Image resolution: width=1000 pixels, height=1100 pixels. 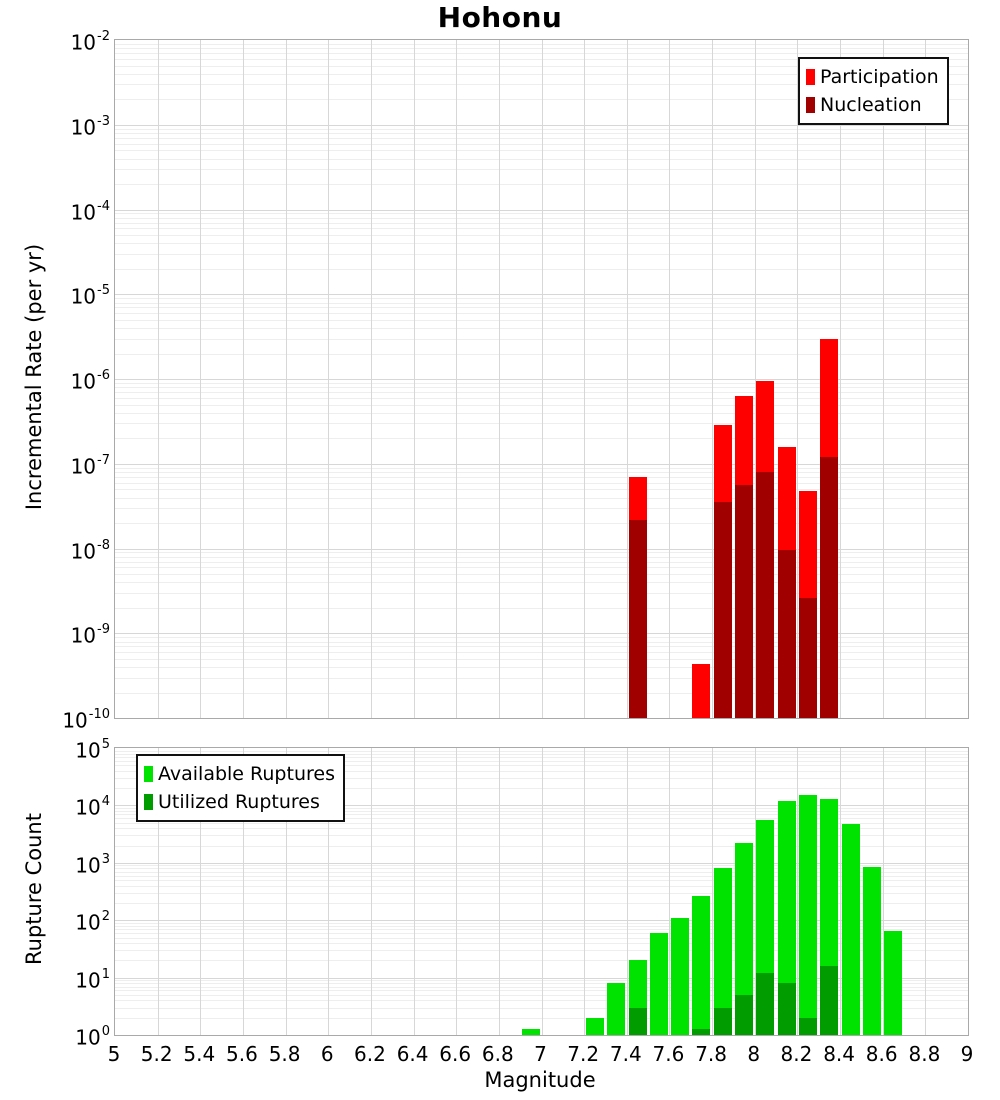 What do you see at coordinates (500, 17) in the screenshot?
I see `chart-title: Hohonu` at bounding box center [500, 17].